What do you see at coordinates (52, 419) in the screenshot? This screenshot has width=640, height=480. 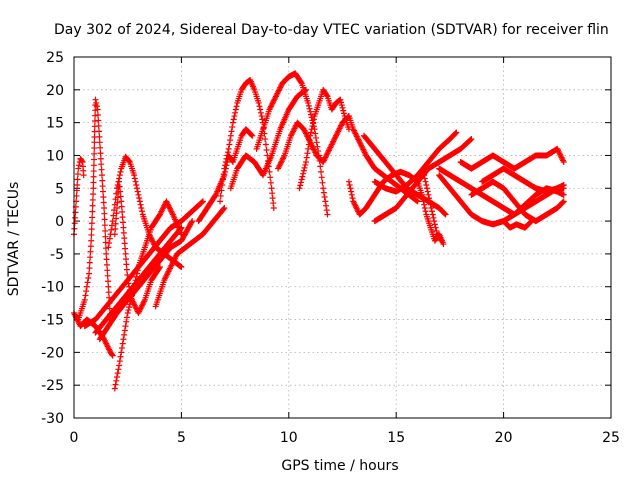 I see `y-tick-label: -30` at bounding box center [52, 419].